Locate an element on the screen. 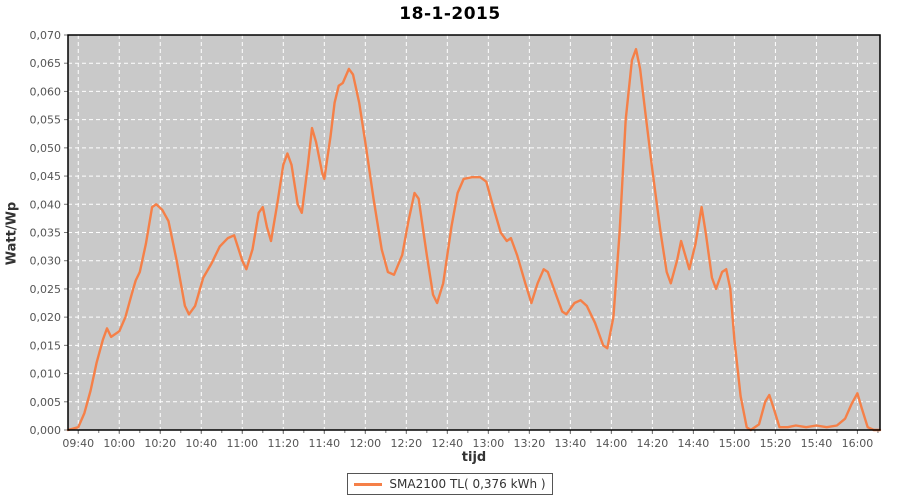 This screenshot has height=500, width=900. legend-line-swatch is located at coordinates (368, 484).